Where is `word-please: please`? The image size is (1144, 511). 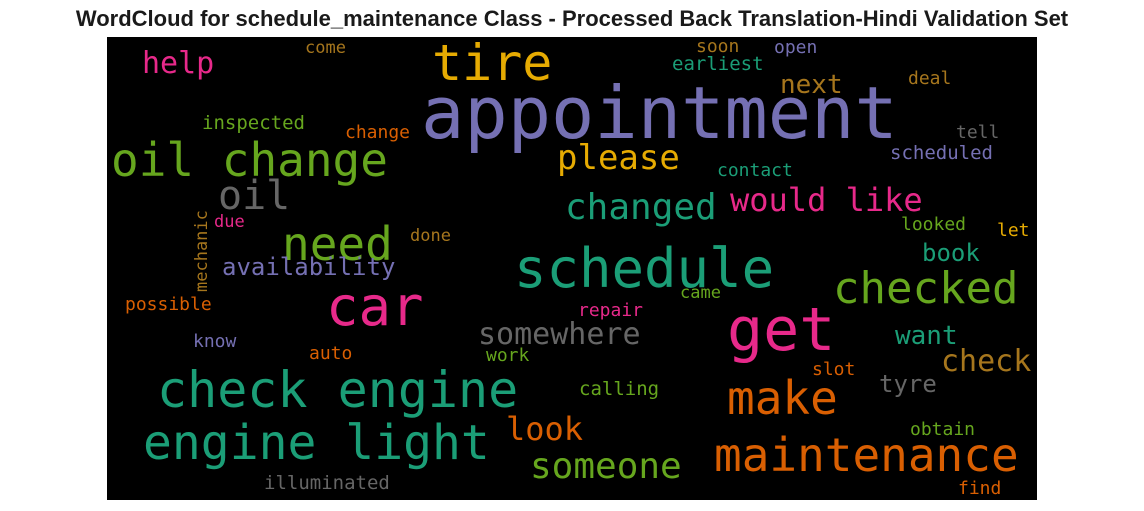 word-please: please is located at coordinates (618, 158).